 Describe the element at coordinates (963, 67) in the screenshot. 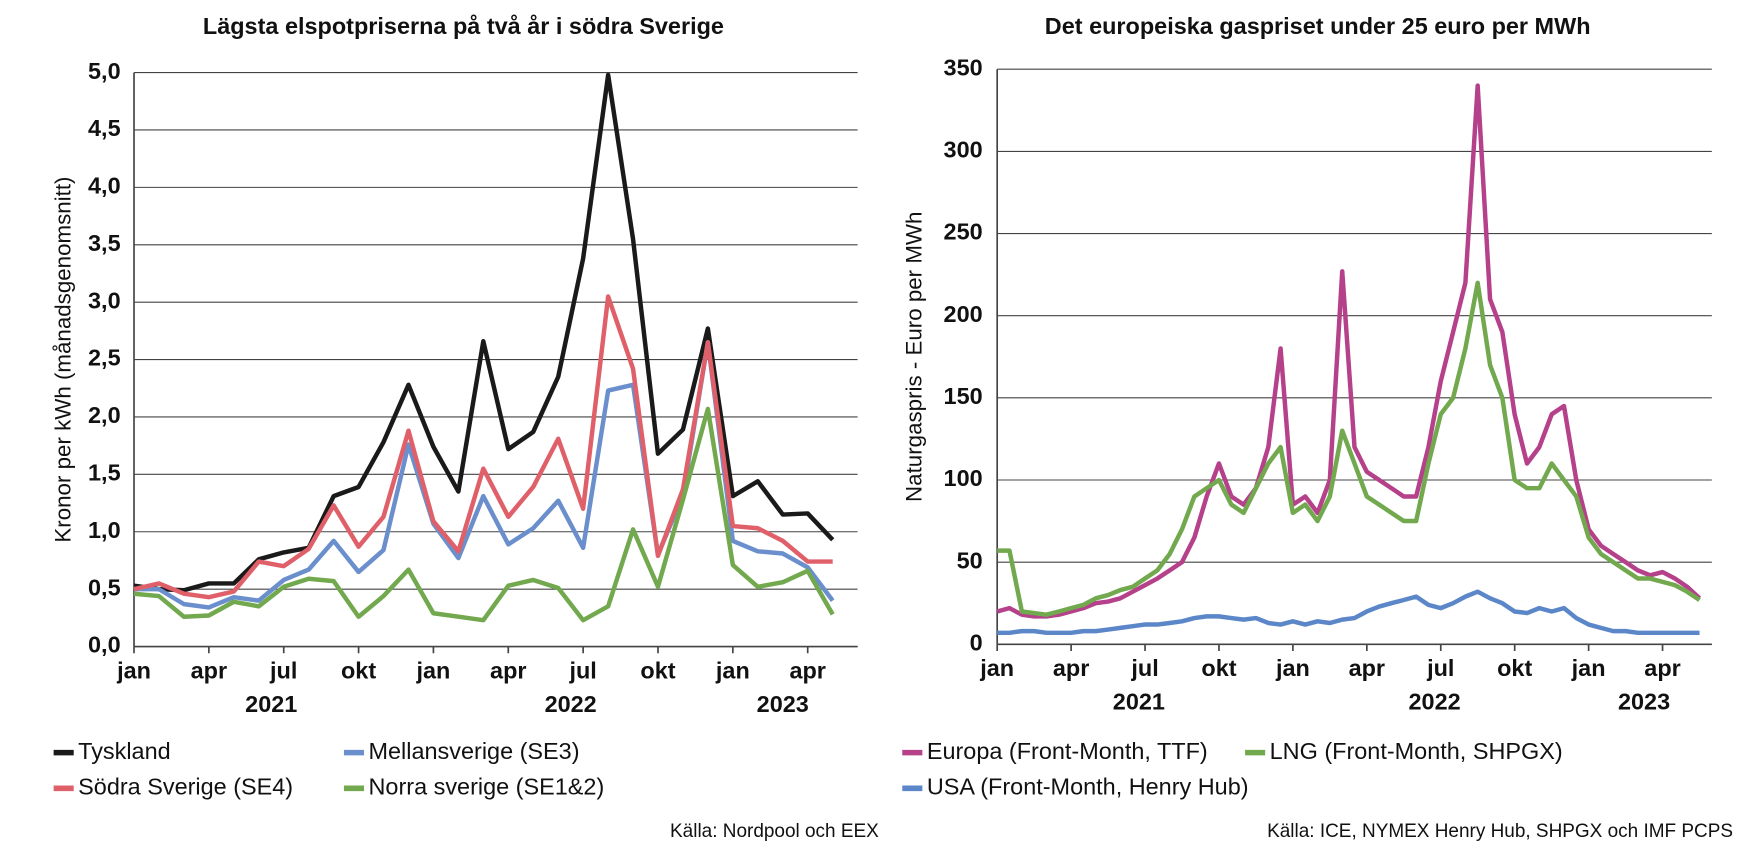

I see `y-tick-label: 350` at that location.